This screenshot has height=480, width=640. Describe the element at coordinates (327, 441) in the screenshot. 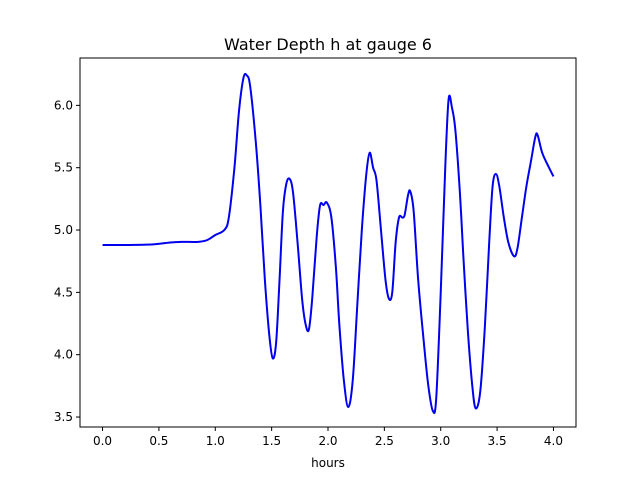

I see `x-tick-label: 2.0` at that location.